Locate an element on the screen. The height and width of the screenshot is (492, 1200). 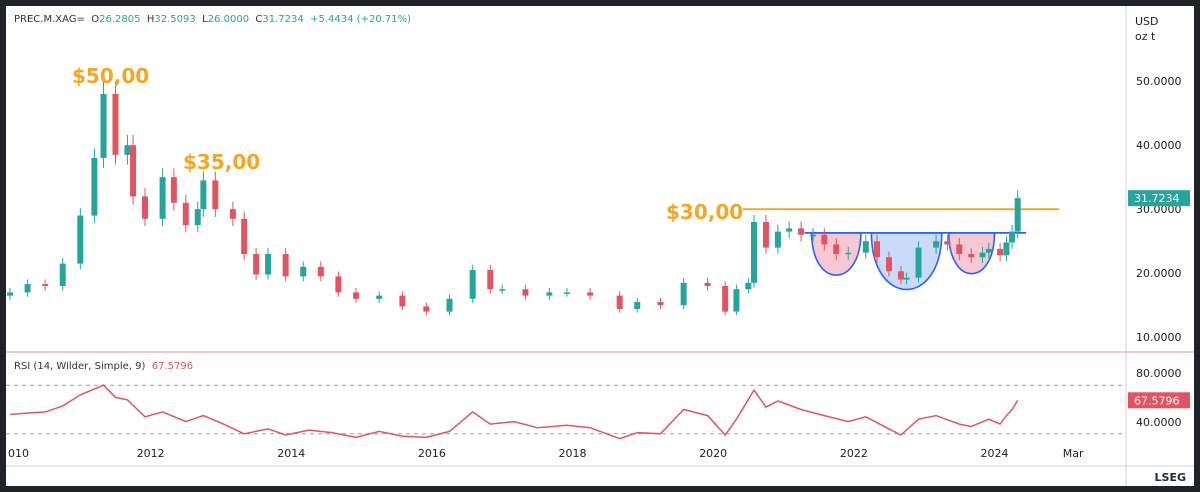
high-value: 32.5093 is located at coordinates (175, 19).